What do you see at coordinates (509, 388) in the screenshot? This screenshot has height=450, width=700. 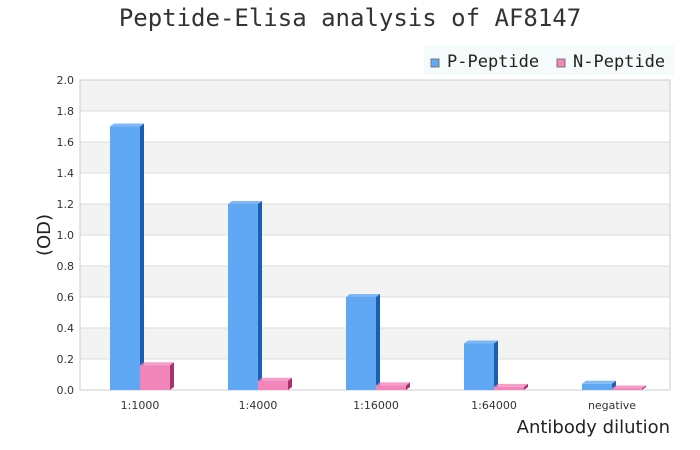 I see `bar-n-peptide-1:64000` at bounding box center [509, 388].